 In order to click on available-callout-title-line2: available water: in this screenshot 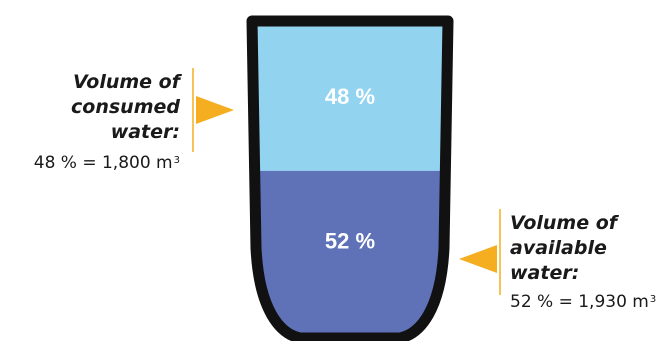, I will do `click(558, 260)`.